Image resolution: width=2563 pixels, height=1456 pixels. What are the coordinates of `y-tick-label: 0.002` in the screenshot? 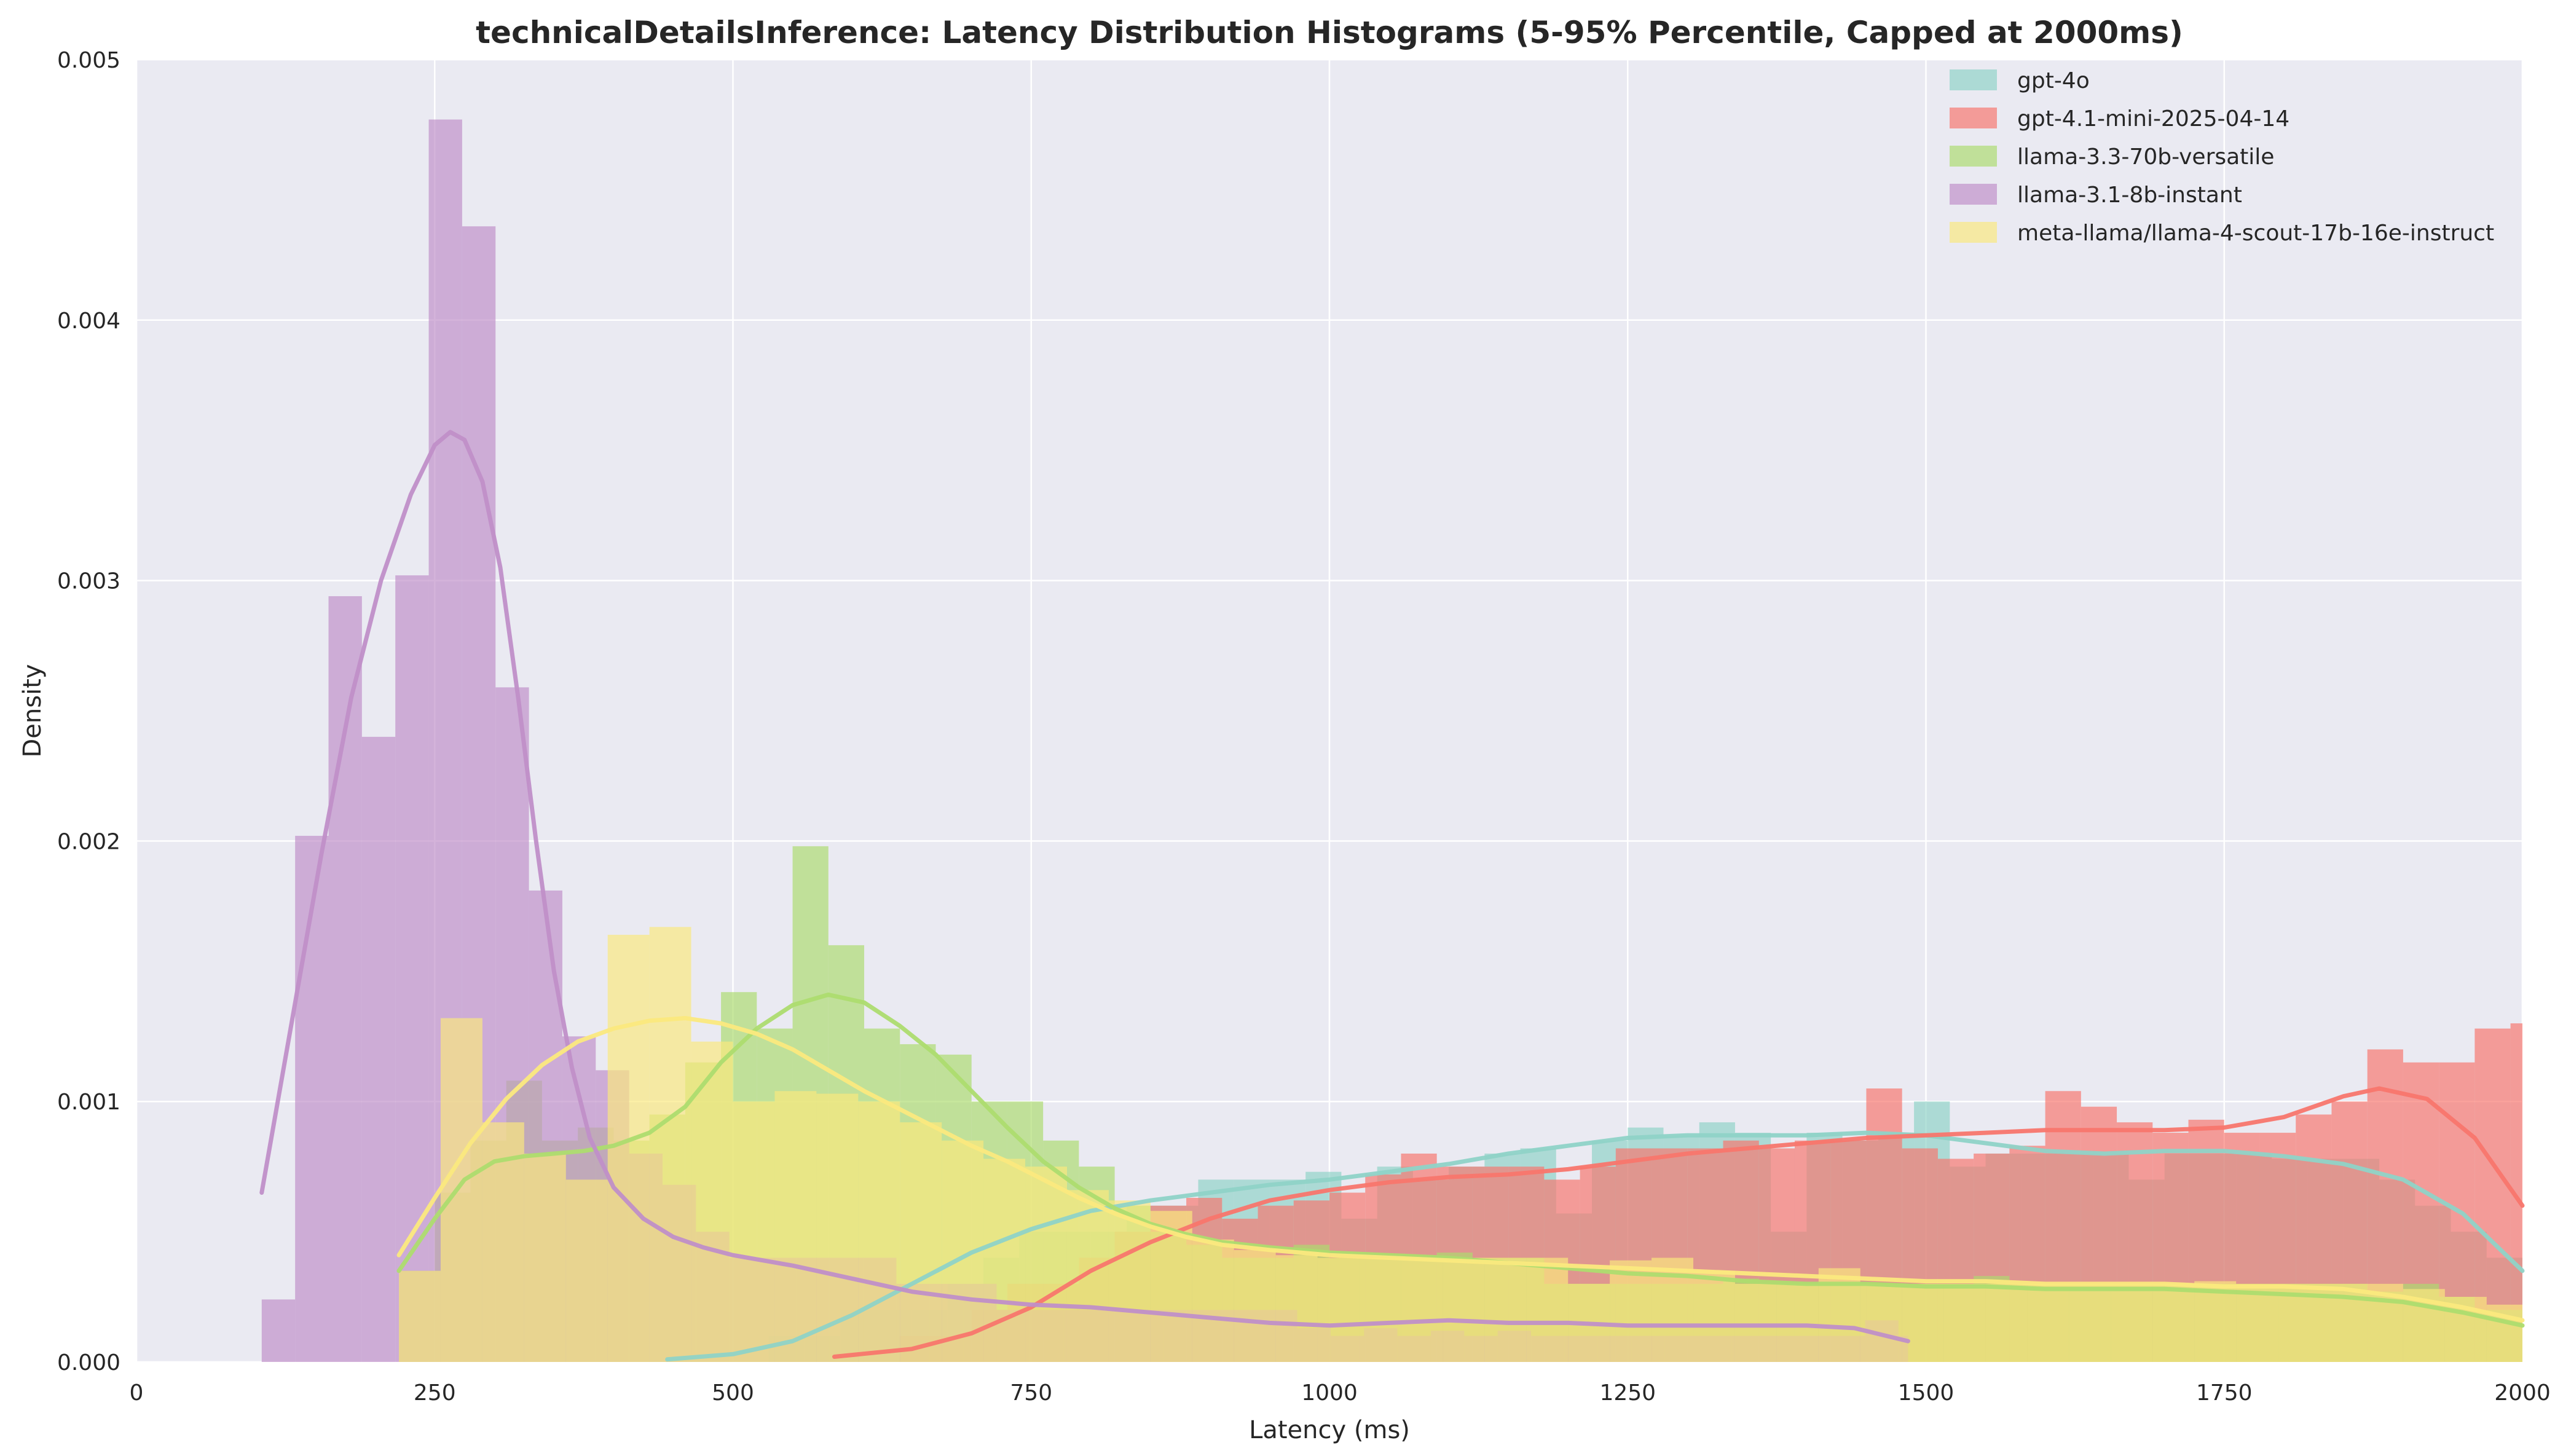 It's located at (88, 841).